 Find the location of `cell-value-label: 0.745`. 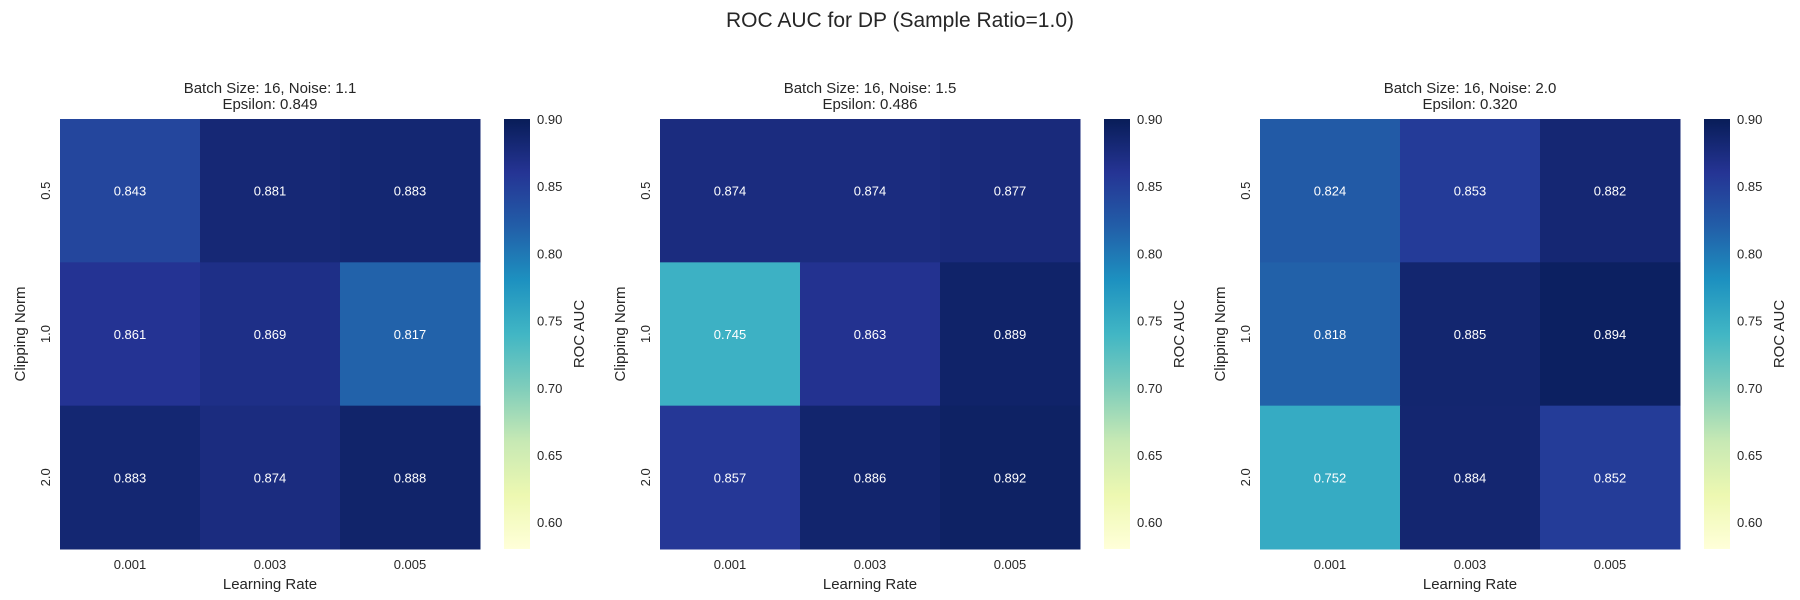

cell-value-label: 0.745 is located at coordinates (730, 334).